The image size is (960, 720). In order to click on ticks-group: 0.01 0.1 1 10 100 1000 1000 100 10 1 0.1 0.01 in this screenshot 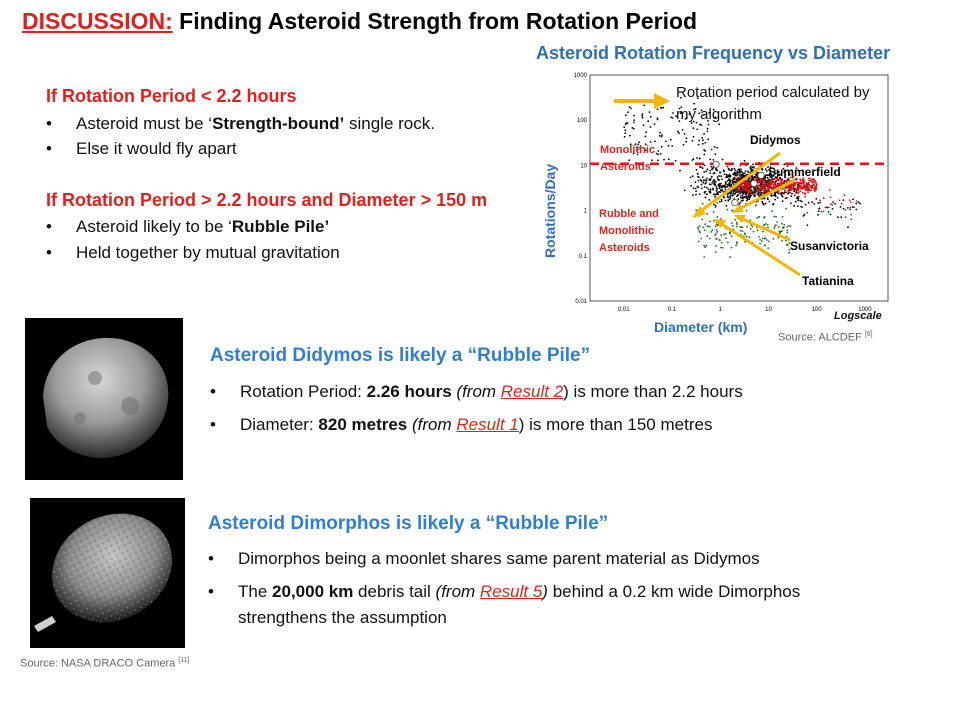, I will do `click(723, 193)`.